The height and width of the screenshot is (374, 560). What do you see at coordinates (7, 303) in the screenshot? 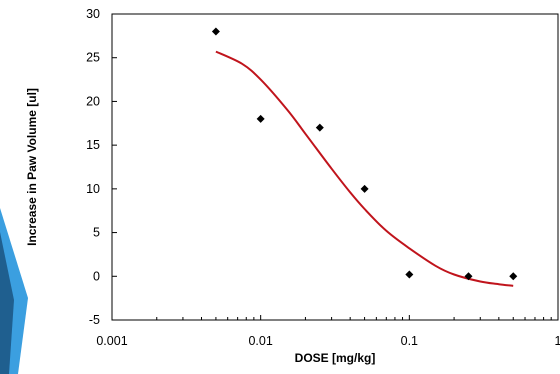
I see `decor-stripe-dark` at bounding box center [7, 303].